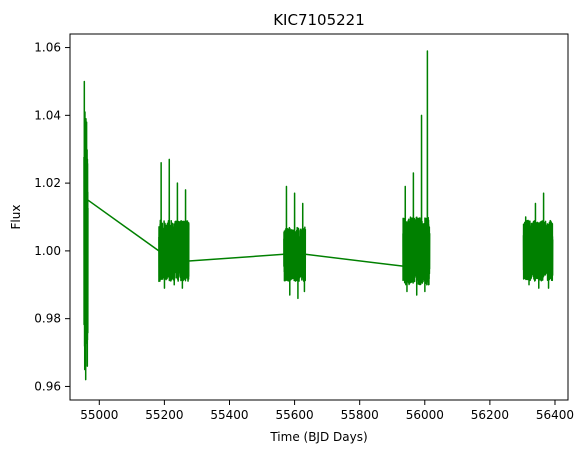 This screenshot has height=457, width=578. What do you see at coordinates (327, 411) in the screenshot?
I see `x-axis: 55000 55200 55400 55600 55800 56000 56200 56400` at bounding box center [327, 411].